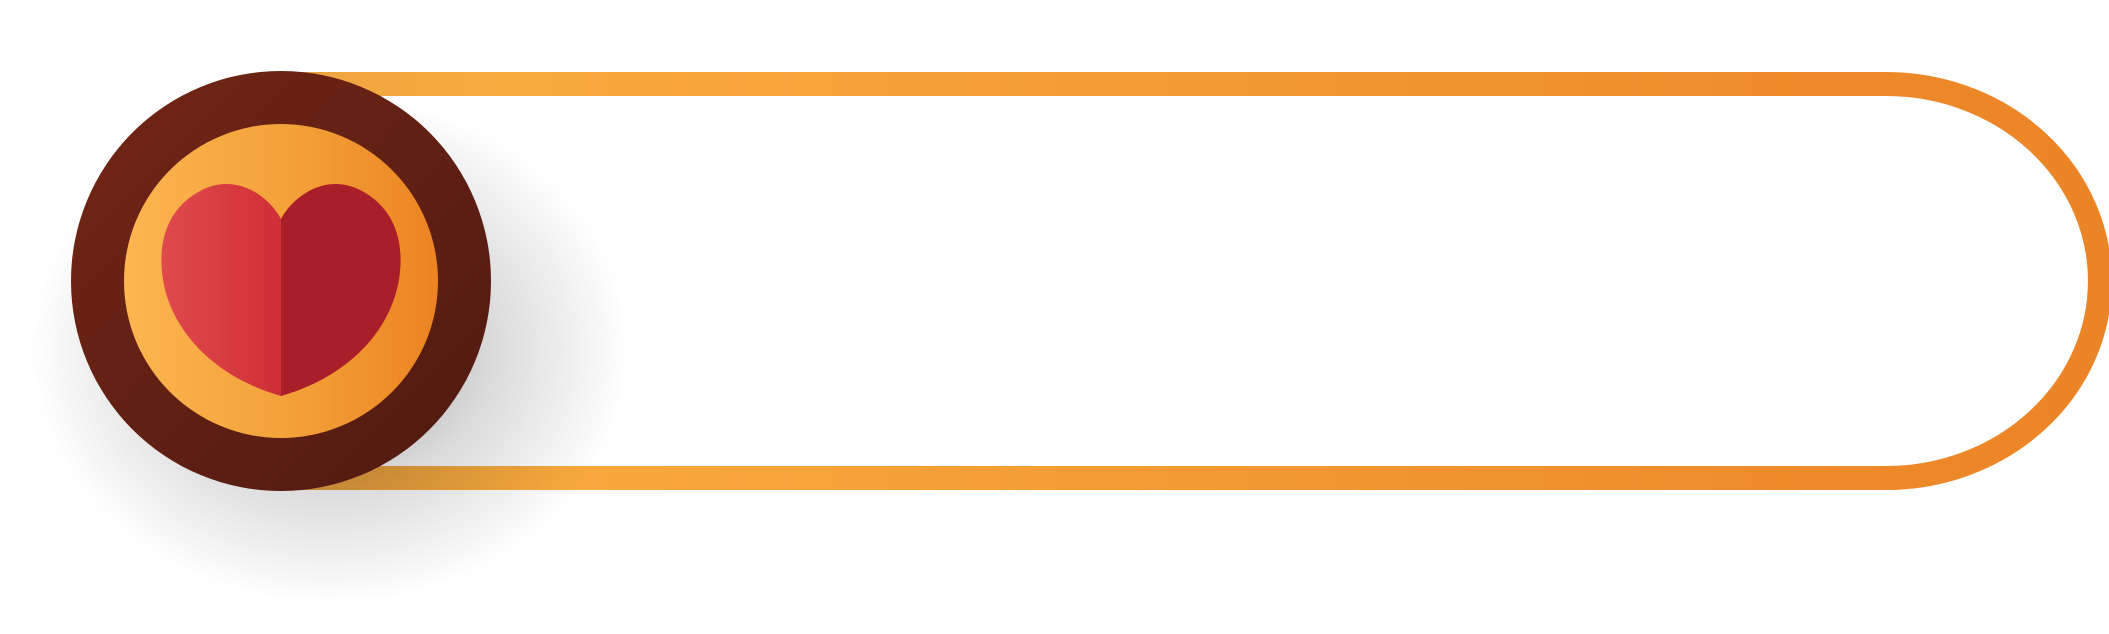 This screenshot has height=634, width=2109. I want to click on heart-icon, so click(281, 289).